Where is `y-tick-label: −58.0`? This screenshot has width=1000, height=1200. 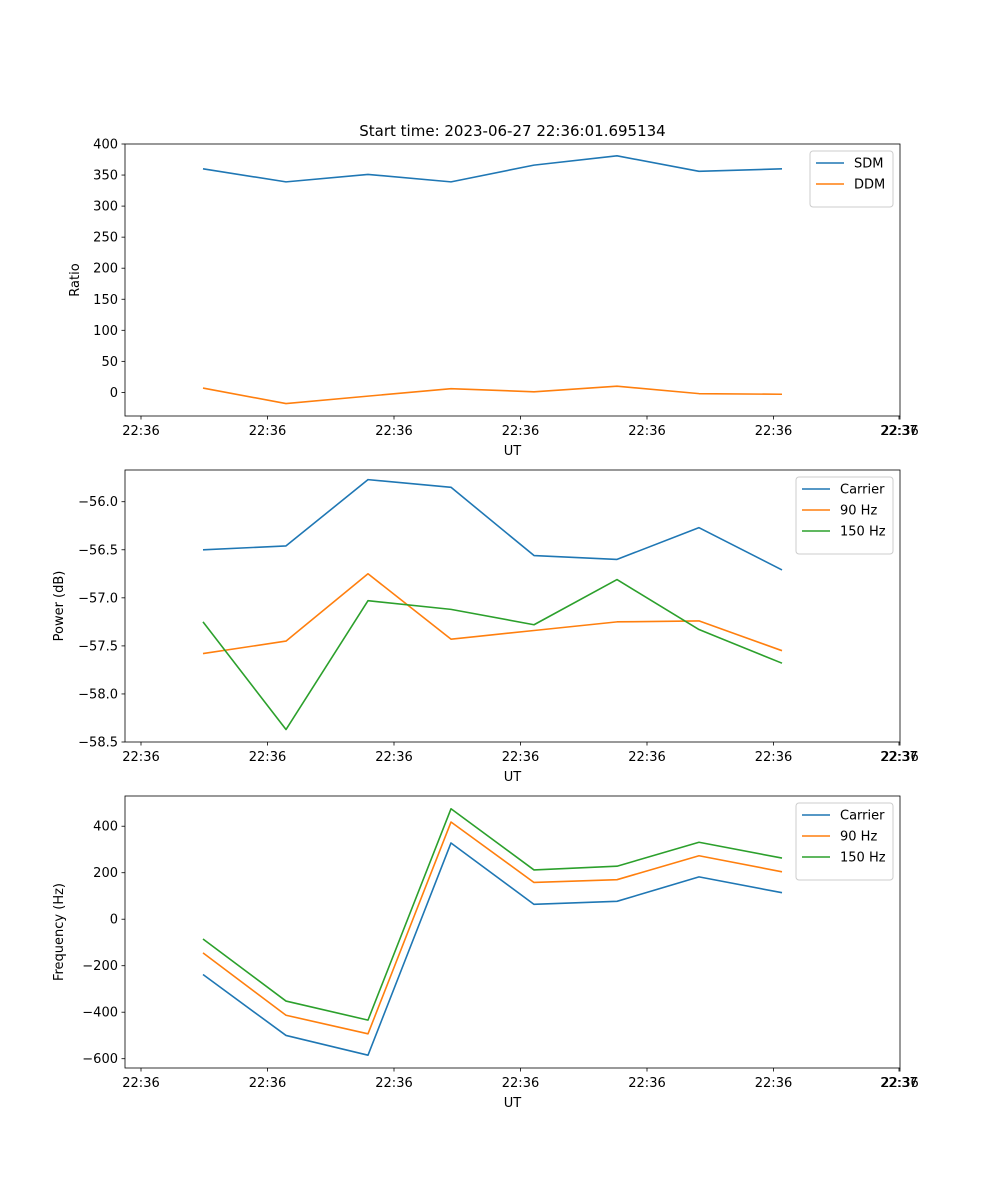 y-tick-label: −58.0 is located at coordinates (98, 694).